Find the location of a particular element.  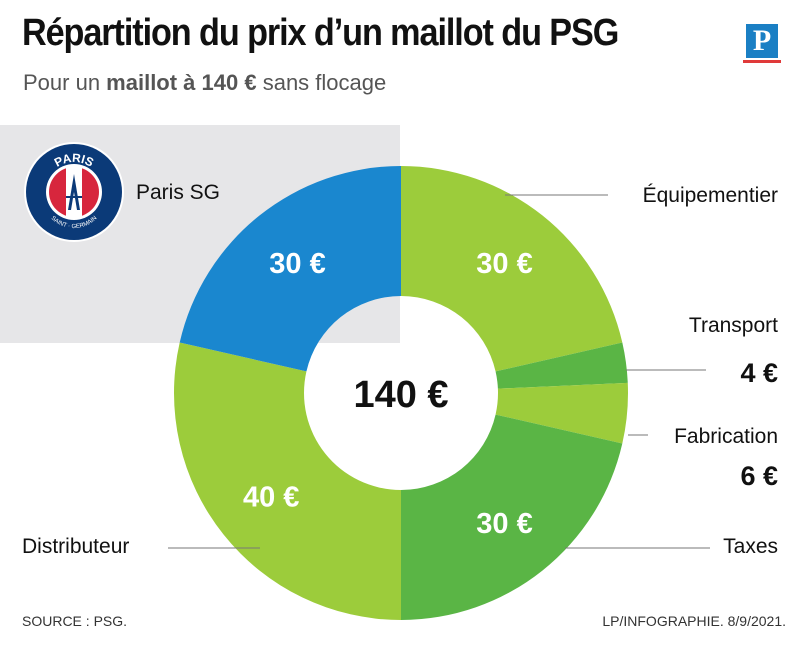

slice-name-label: Distributeur is located at coordinates (75, 546).